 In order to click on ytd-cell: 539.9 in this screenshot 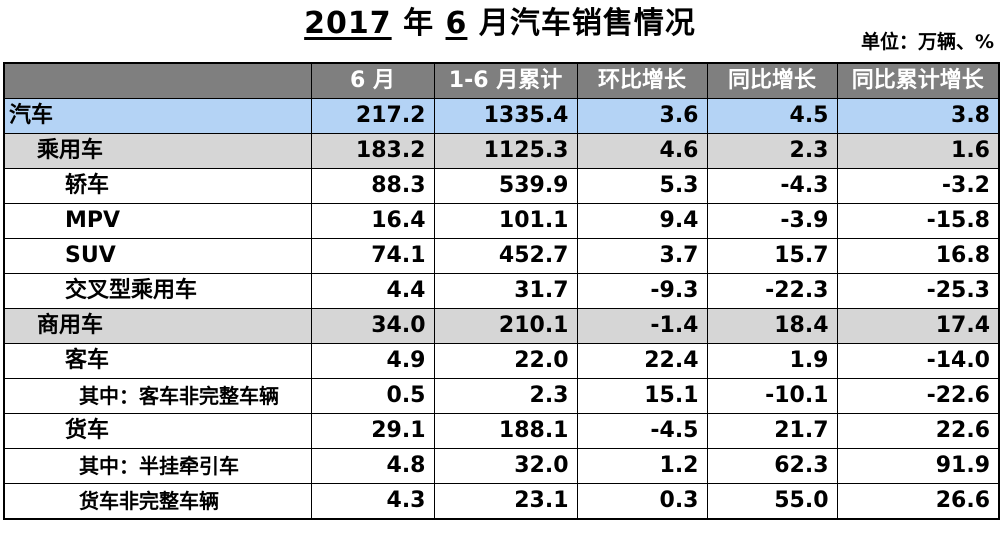, I will do `click(505, 186)`.